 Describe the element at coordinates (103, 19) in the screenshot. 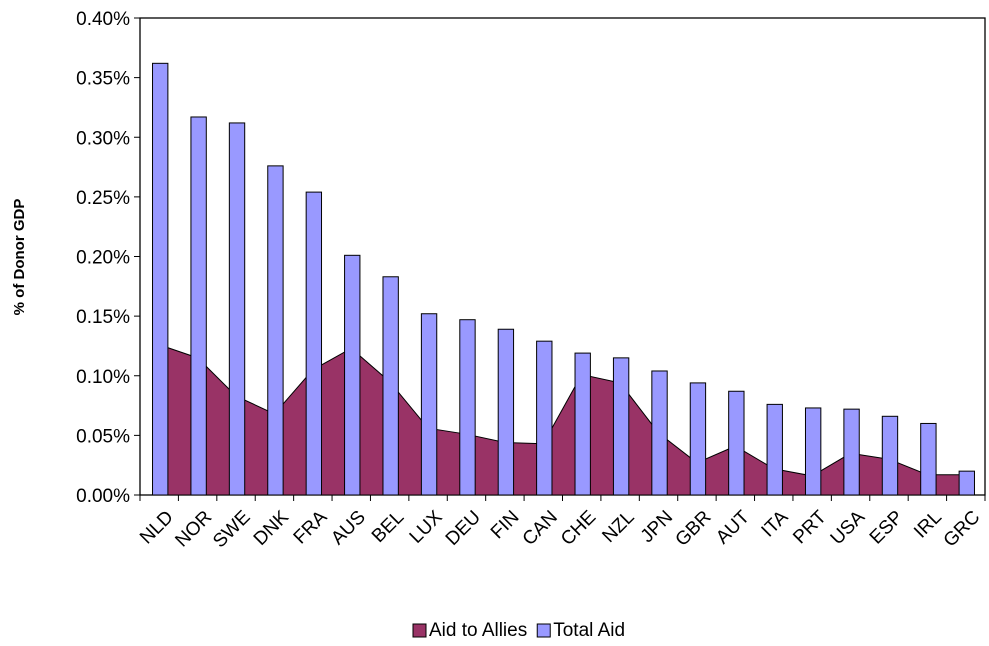

I see `y-tick-label: 0.40%` at that location.